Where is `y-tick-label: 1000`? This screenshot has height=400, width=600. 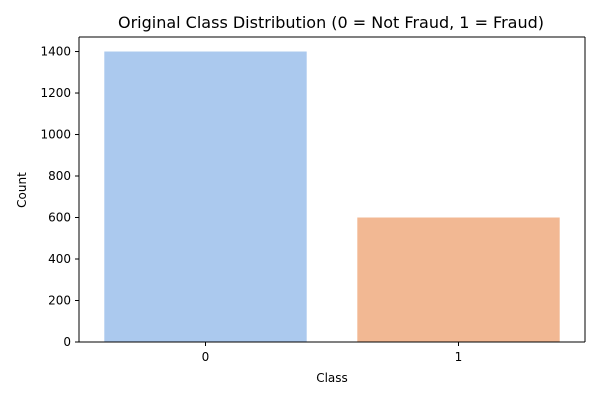 y-tick-label: 1000 is located at coordinates (55, 135).